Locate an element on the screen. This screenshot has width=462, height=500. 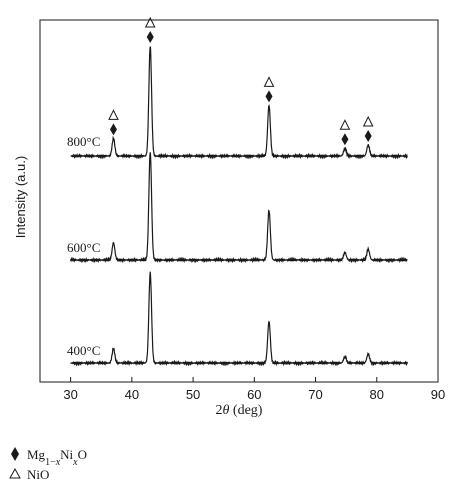
x-axis-tick-labels: 30 40 50 60 70 80 90 is located at coordinates (254, 394).